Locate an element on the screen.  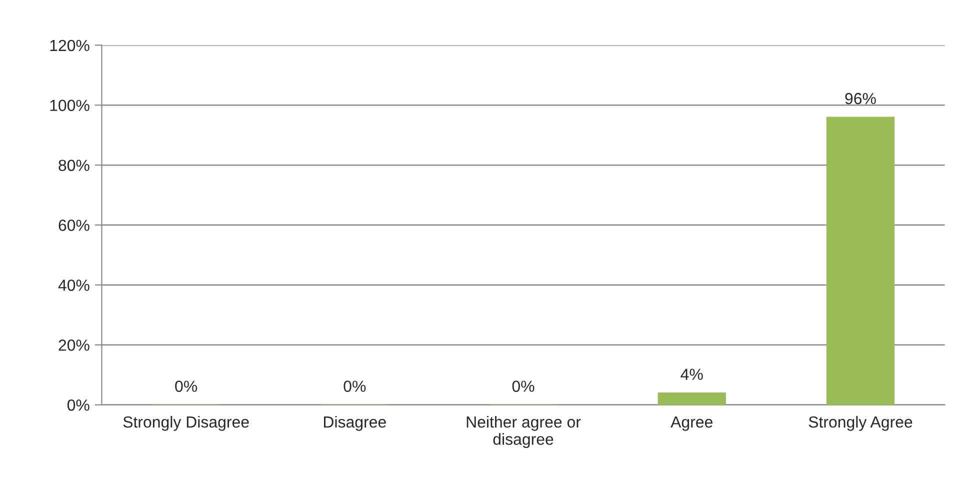
x-tick-label: Neither agree or disagree is located at coordinates (523, 432).